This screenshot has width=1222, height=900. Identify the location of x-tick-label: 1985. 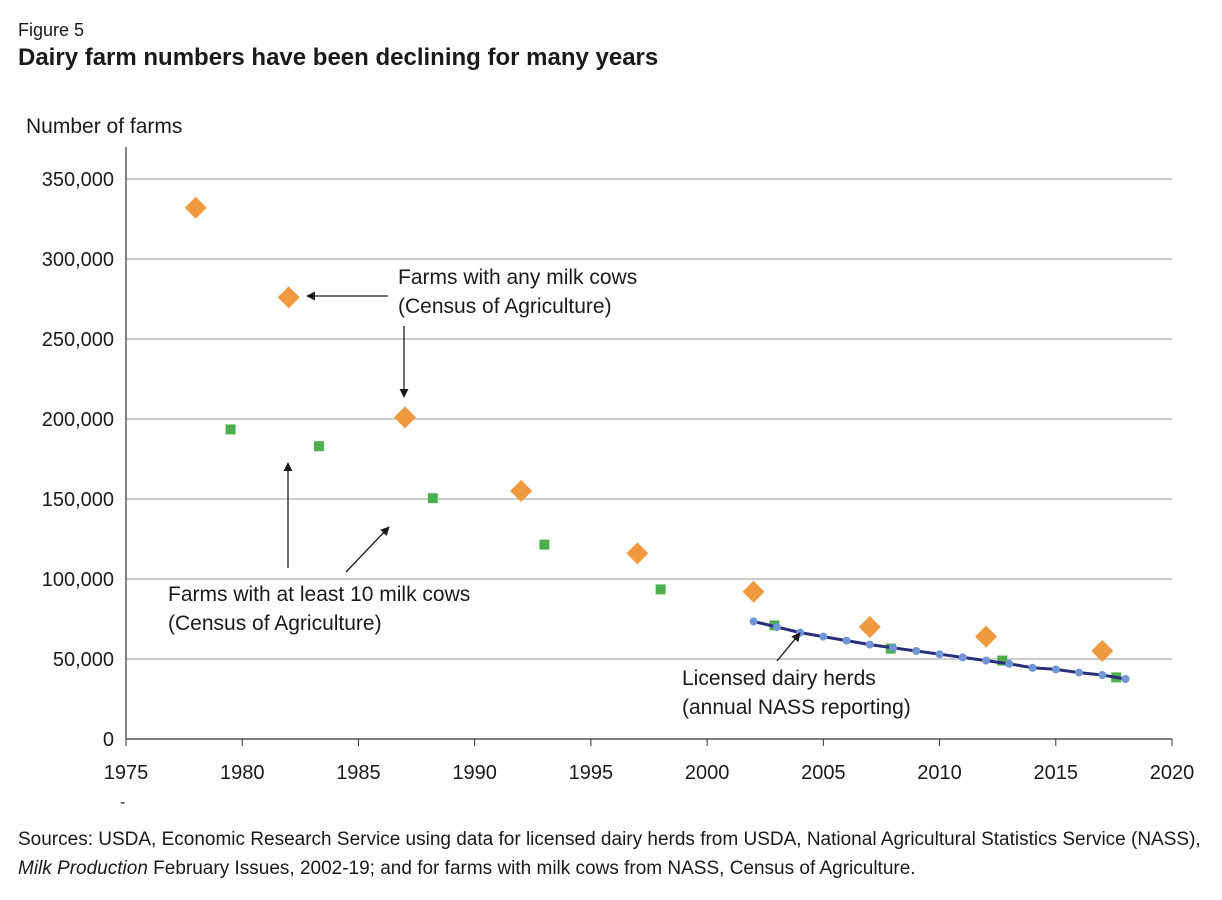
(358, 773).